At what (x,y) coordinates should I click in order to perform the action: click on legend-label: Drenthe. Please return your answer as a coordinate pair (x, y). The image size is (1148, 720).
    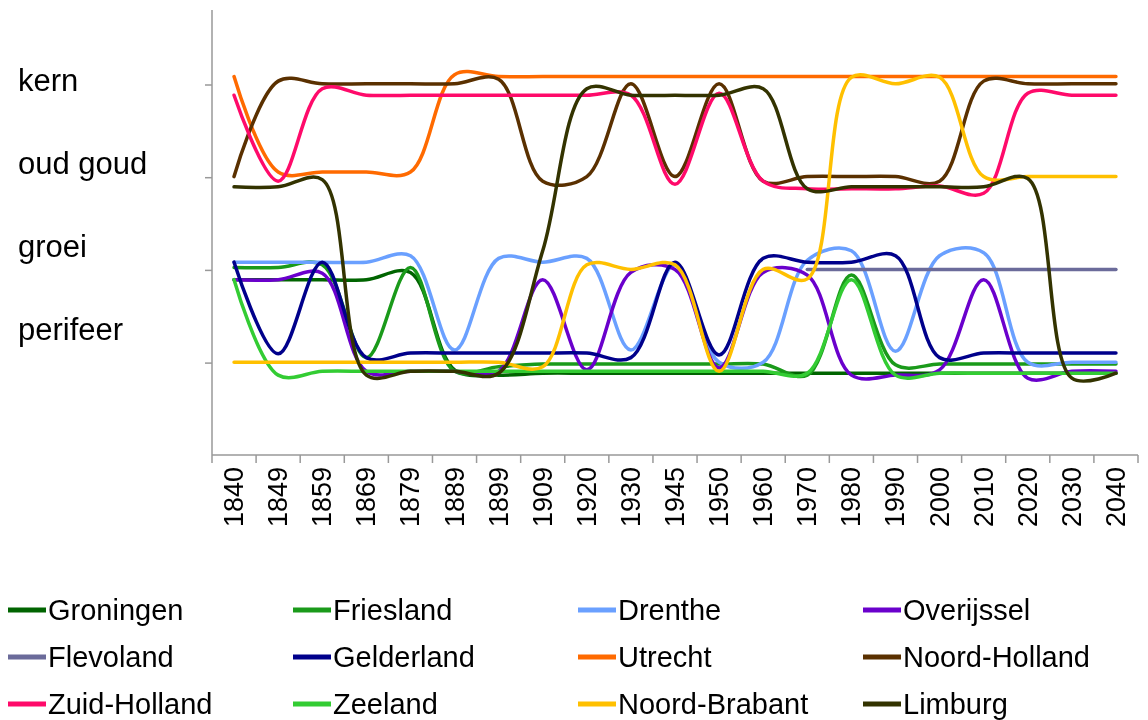
    Looking at the image, I should click on (670, 610).